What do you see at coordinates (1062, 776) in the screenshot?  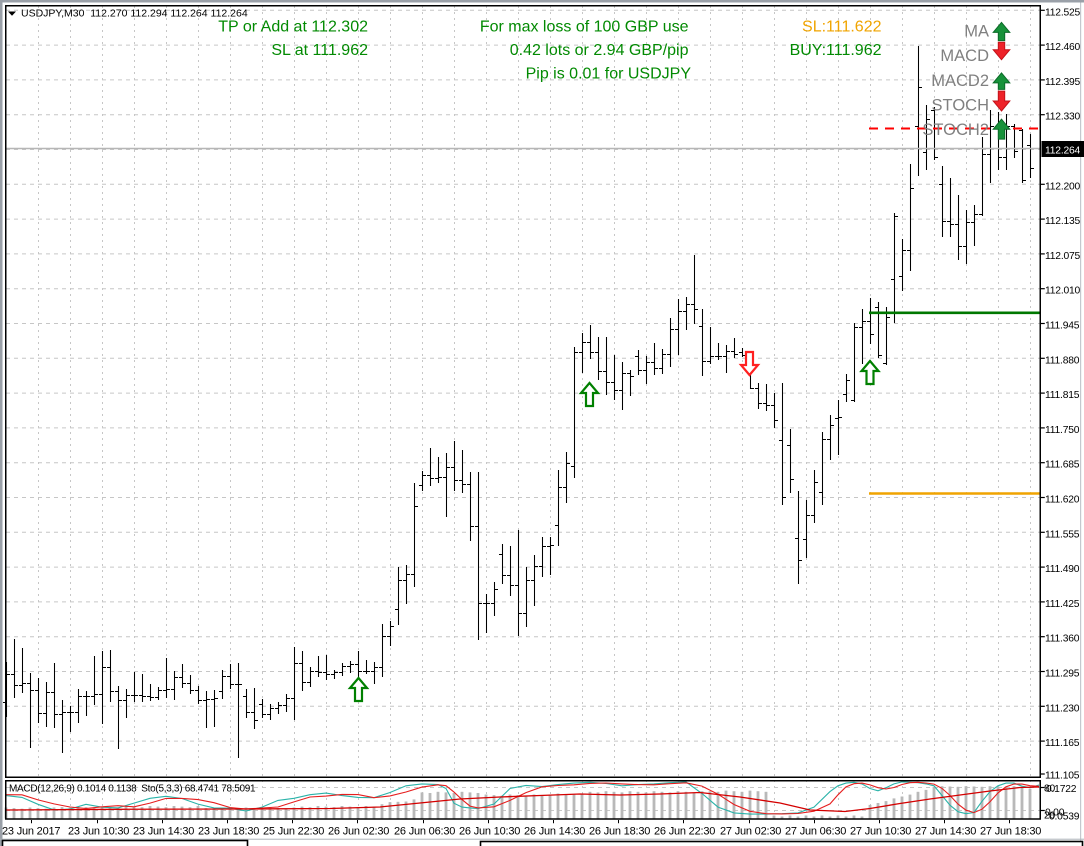 I see `svg-text: 111.105` at bounding box center [1062, 776].